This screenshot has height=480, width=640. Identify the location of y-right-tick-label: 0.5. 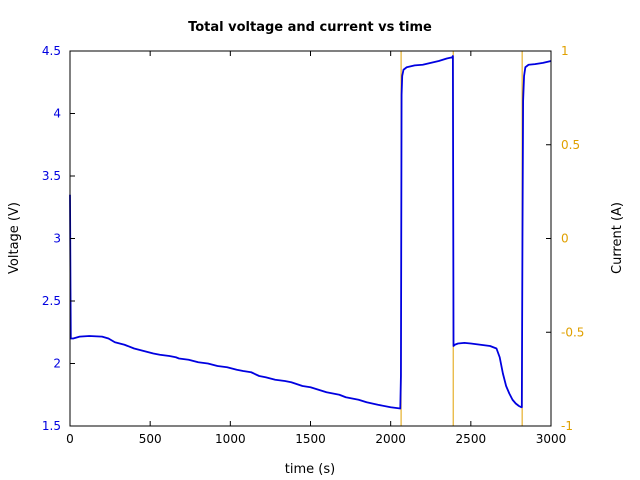
(570, 145).